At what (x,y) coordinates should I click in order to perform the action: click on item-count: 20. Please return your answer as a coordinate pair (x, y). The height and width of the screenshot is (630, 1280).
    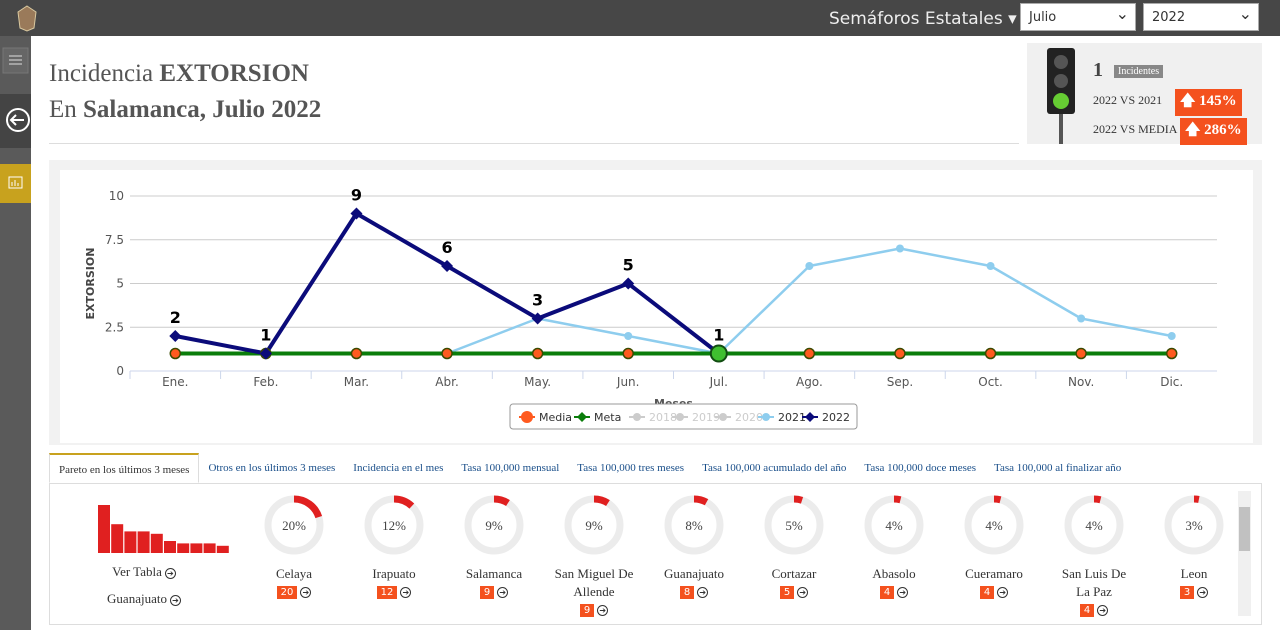
    Looking at the image, I should click on (287, 592).